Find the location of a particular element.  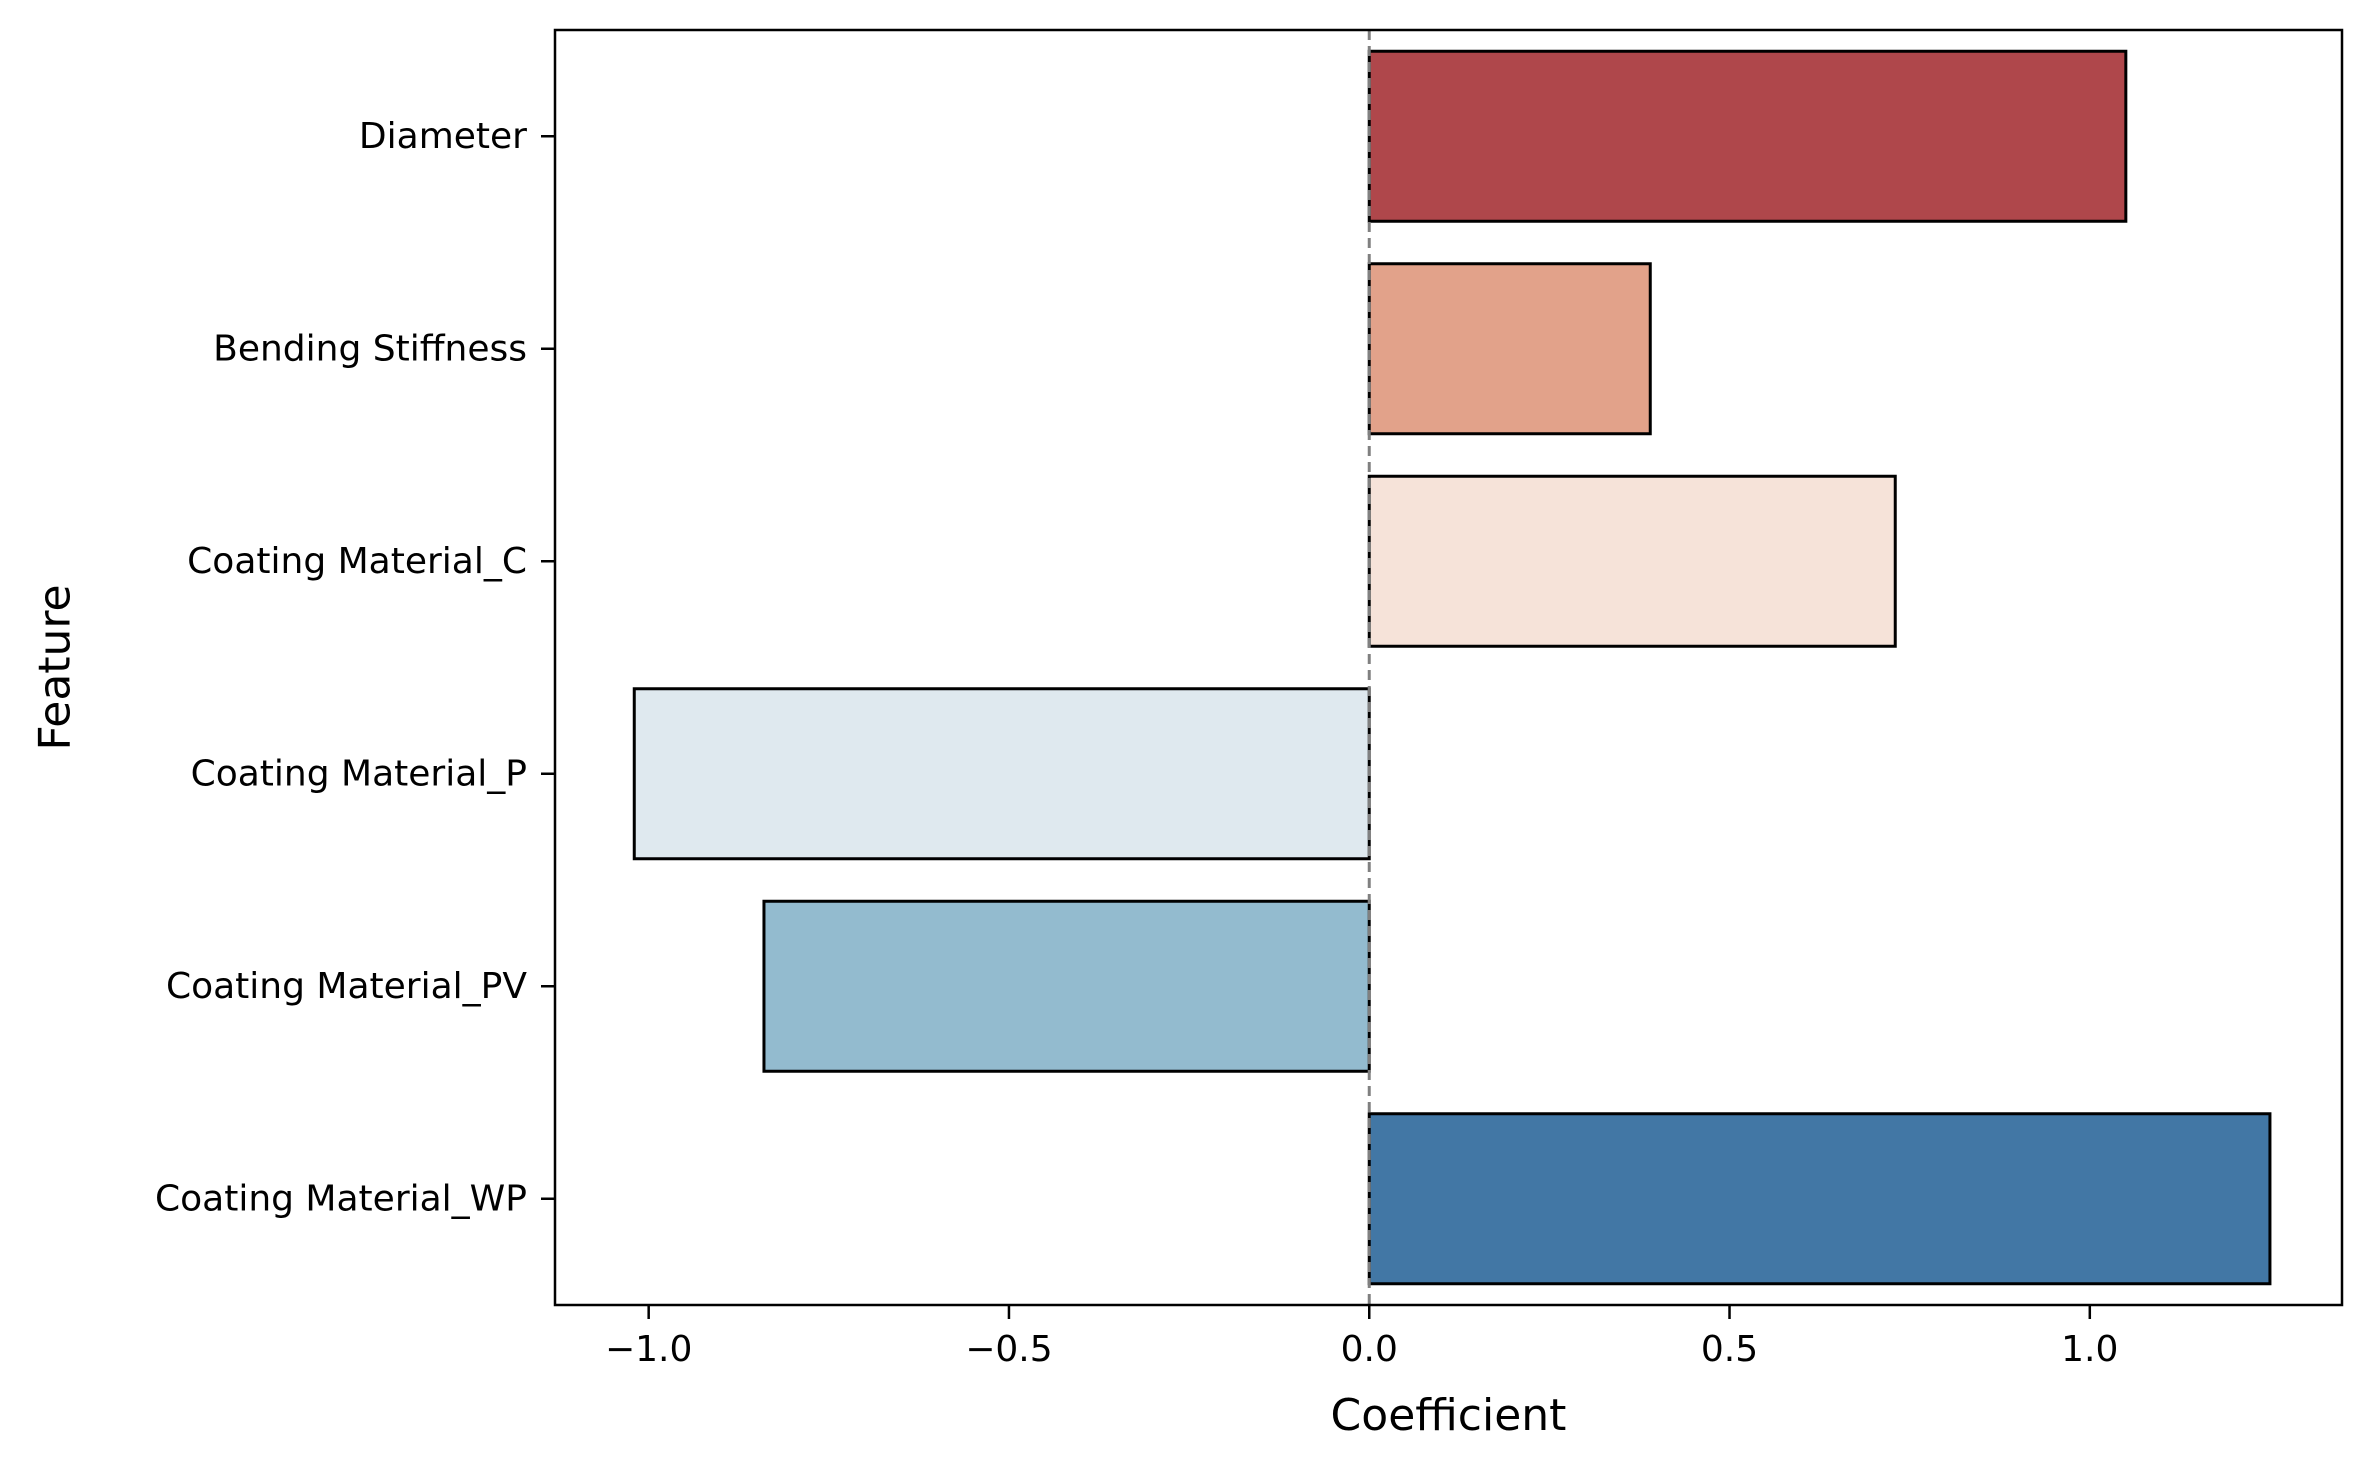

y-tick-label-1: Bending Stiffness is located at coordinates (370, 348).